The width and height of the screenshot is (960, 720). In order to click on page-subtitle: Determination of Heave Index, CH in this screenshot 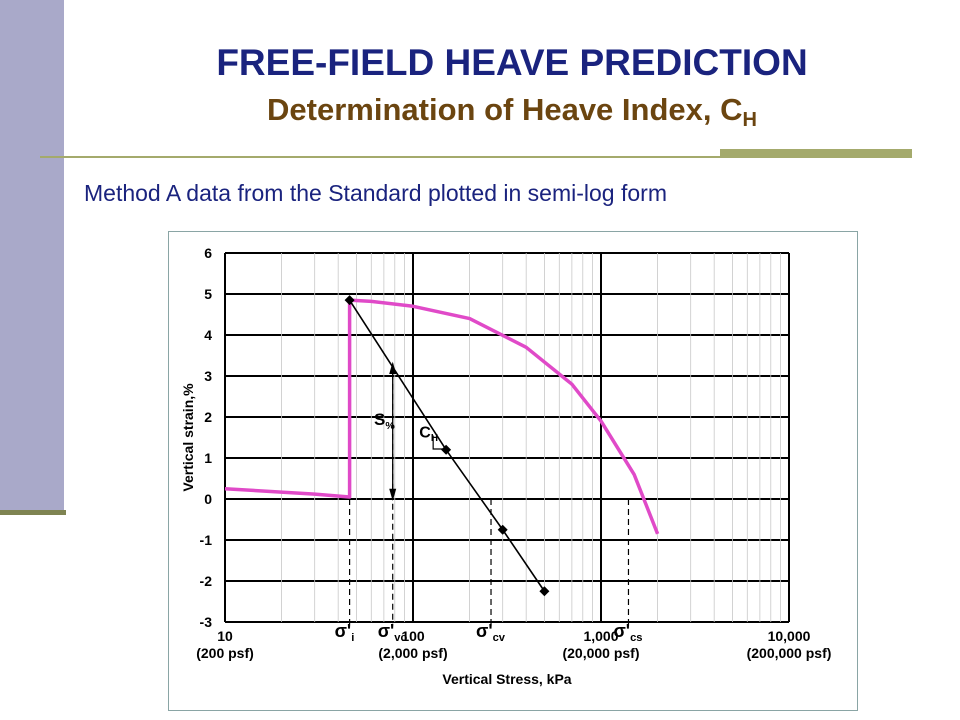, I will do `click(512, 112)`.